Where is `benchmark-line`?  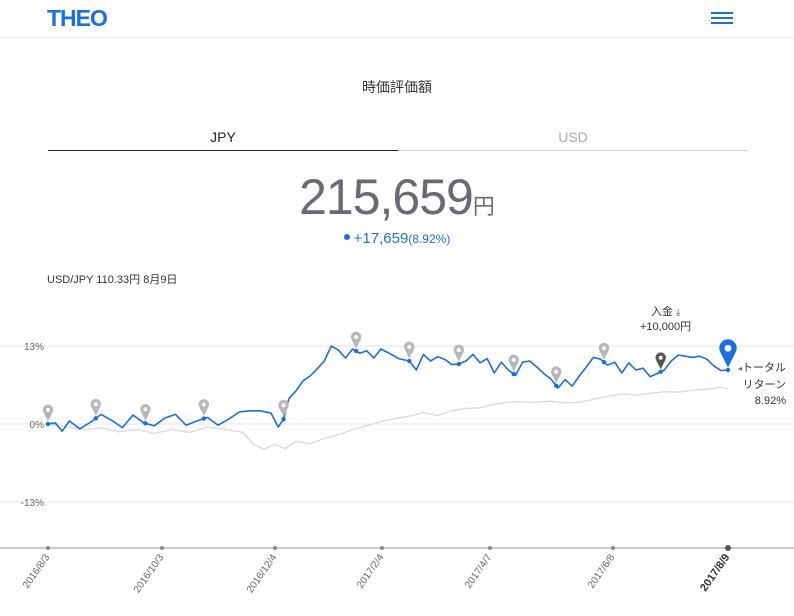 benchmark-line is located at coordinates (388, 418).